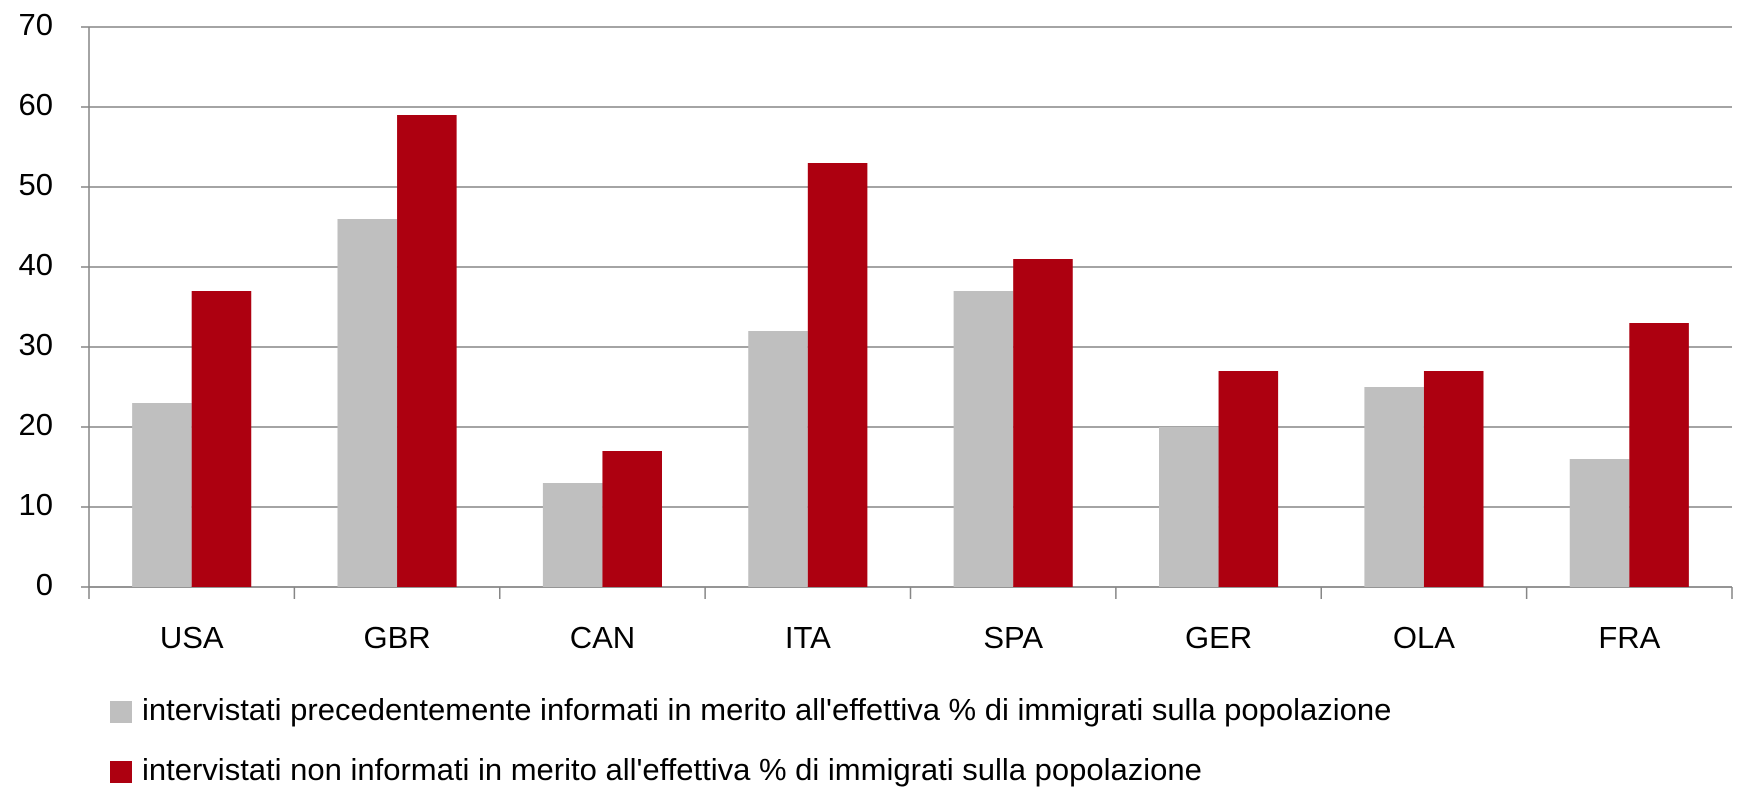 Image resolution: width=1741 pixels, height=792 pixels. Describe the element at coordinates (1424, 637) in the screenshot. I see `x-tick-label: OLA` at that location.